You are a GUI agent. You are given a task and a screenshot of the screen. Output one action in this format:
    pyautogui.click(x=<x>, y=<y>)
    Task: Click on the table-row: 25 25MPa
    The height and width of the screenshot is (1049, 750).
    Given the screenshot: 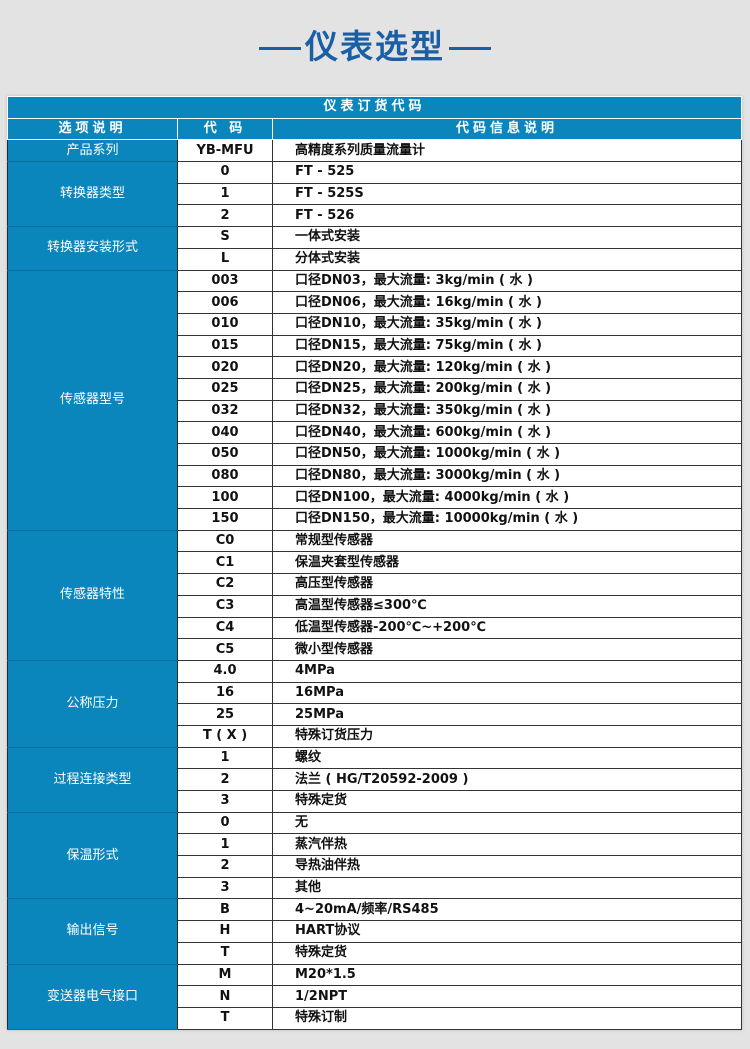 What is the action you would take?
    pyautogui.click(x=375, y=714)
    